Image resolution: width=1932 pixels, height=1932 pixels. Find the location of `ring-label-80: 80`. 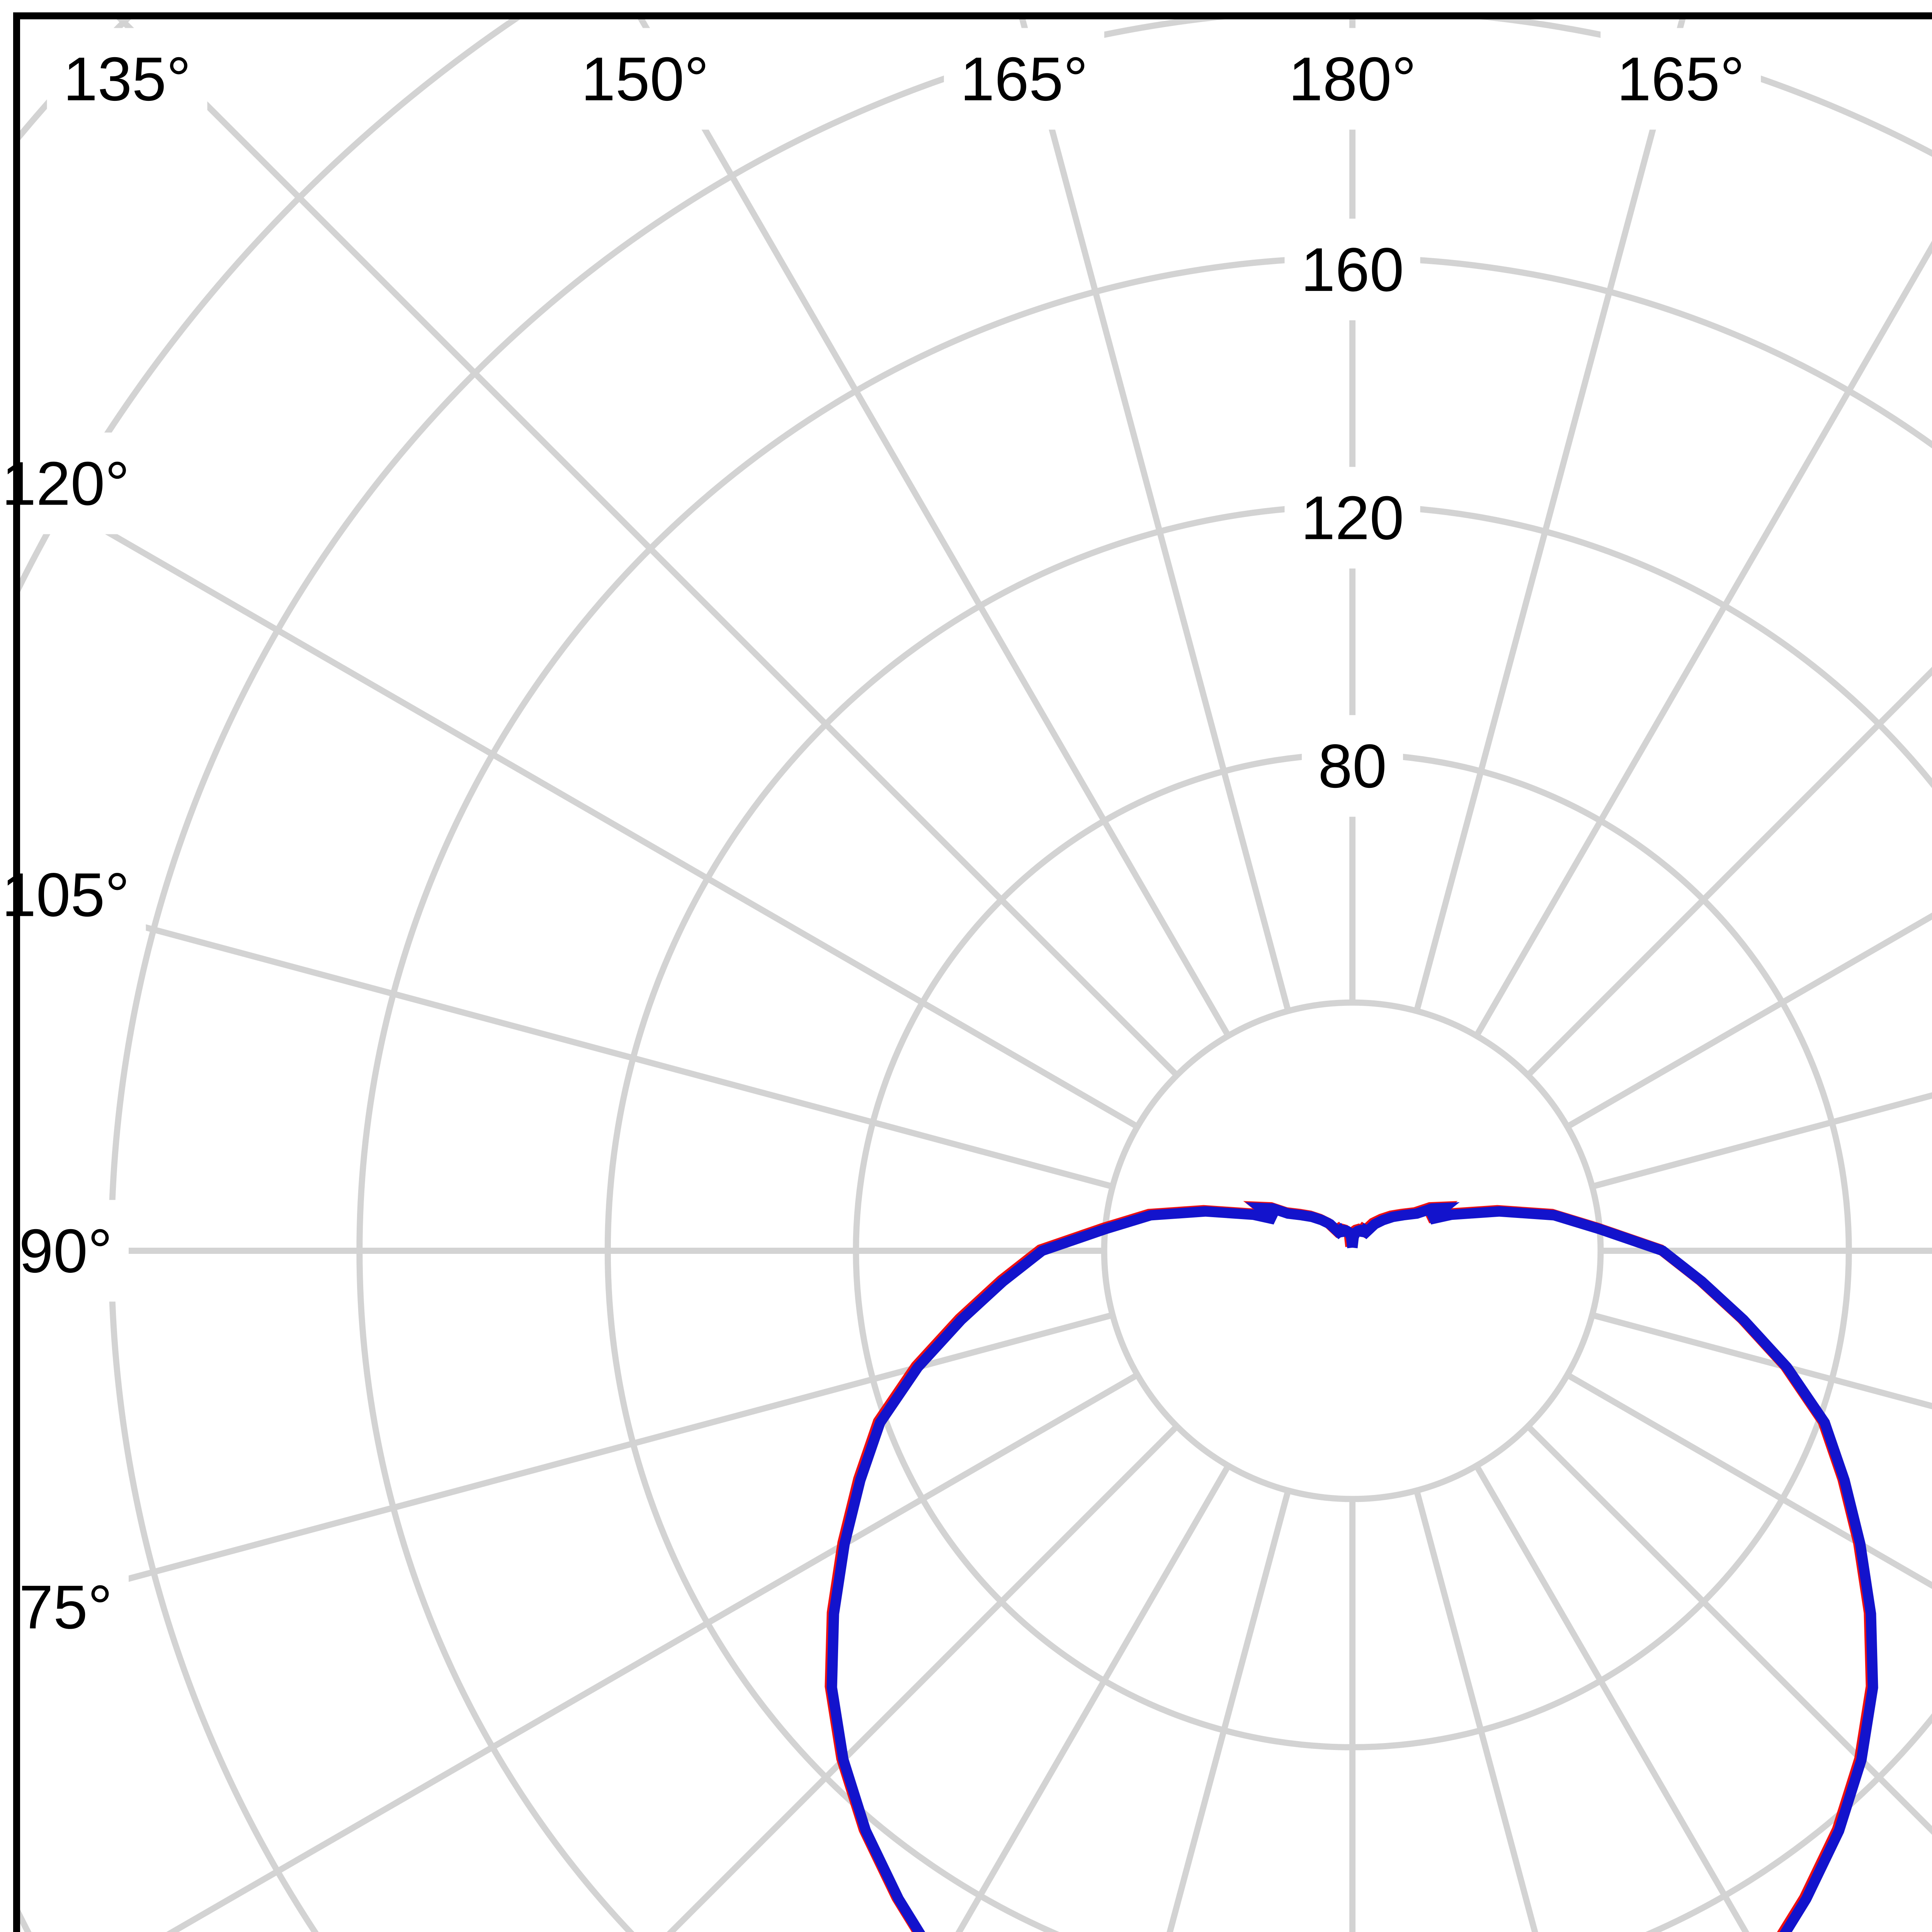

ring-label-80: 80 is located at coordinates (1353, 766).